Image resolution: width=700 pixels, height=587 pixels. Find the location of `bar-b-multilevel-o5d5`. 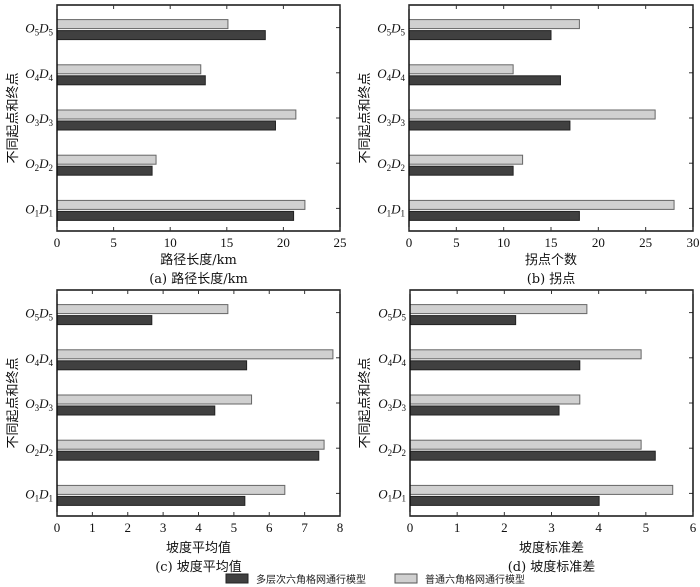

bar-b-multilevel-o5d5 is located at coordinates (480, 35).